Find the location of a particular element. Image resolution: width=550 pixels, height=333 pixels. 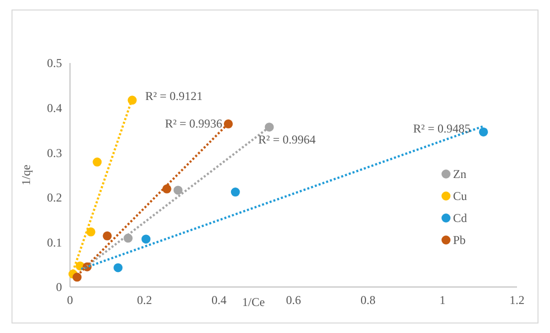

x-tick-label: 0 is located at coordinates (70, 300).